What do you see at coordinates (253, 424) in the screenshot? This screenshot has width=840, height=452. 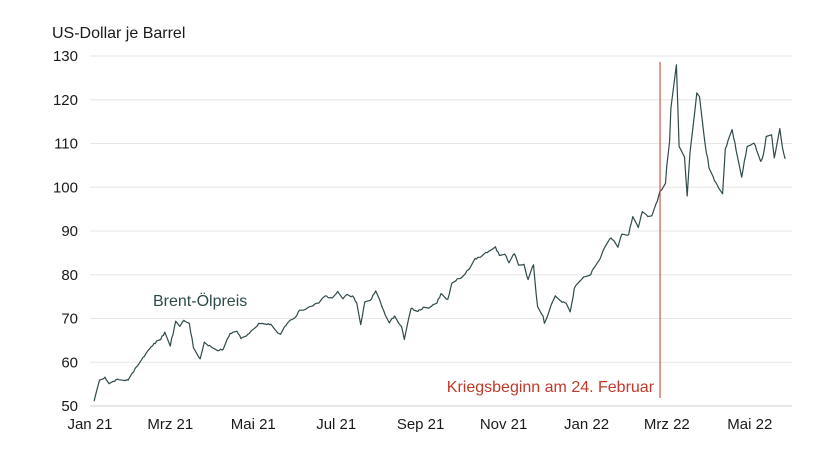 I see `x-tick-label: Mai 21` at bounding box center [253, 424].